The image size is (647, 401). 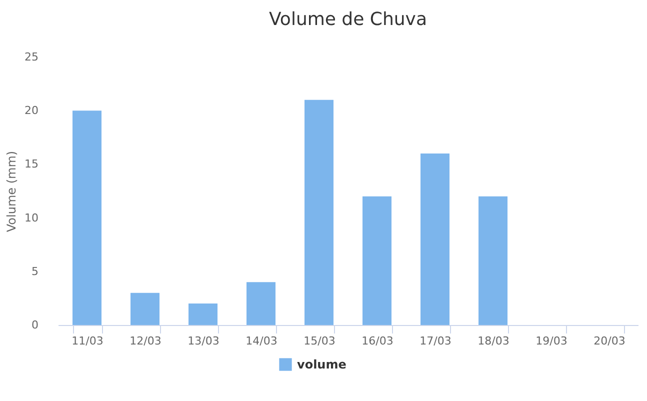 I want to click on y-tick-label: 10, so click(x=31, y=217).